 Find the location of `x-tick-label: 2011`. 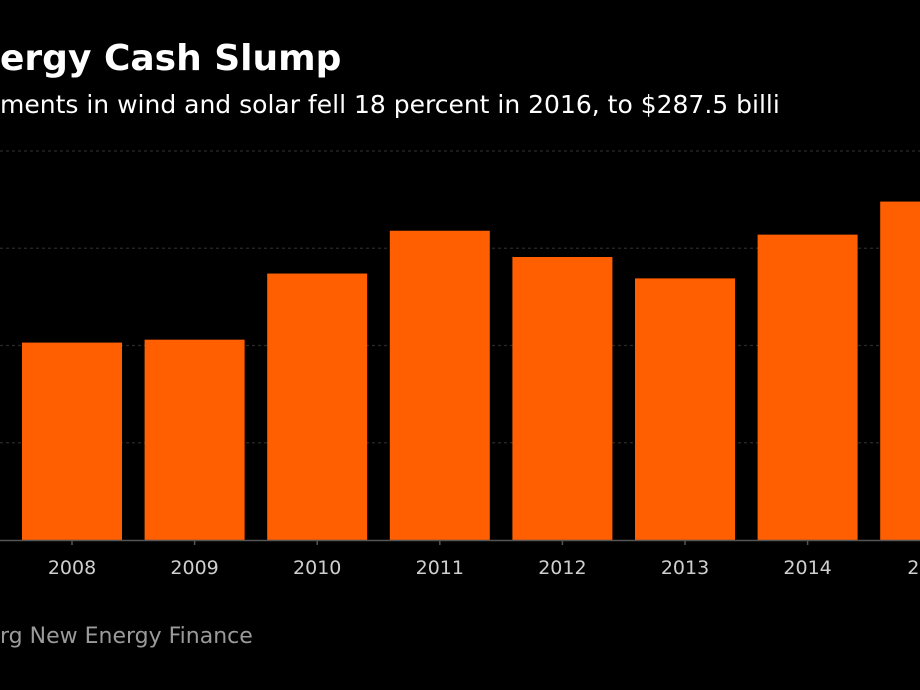

x-tick-label: 2011 is located at coordinates (440, 568).